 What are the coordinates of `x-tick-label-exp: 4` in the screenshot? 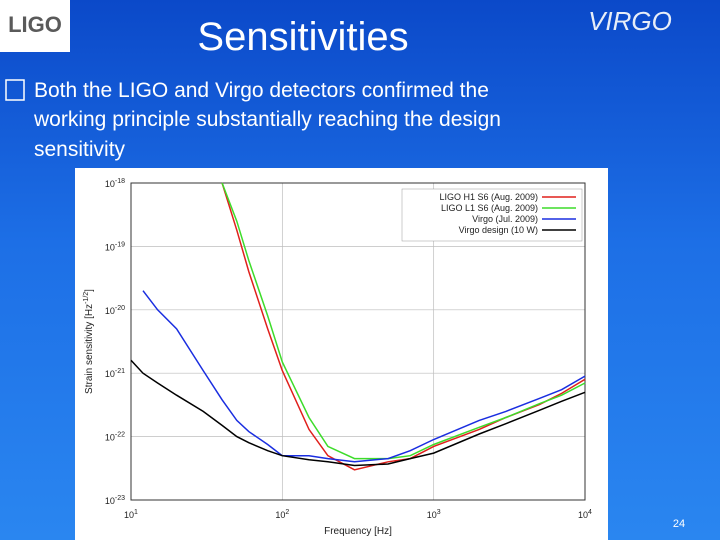 It's located at (590, 512).